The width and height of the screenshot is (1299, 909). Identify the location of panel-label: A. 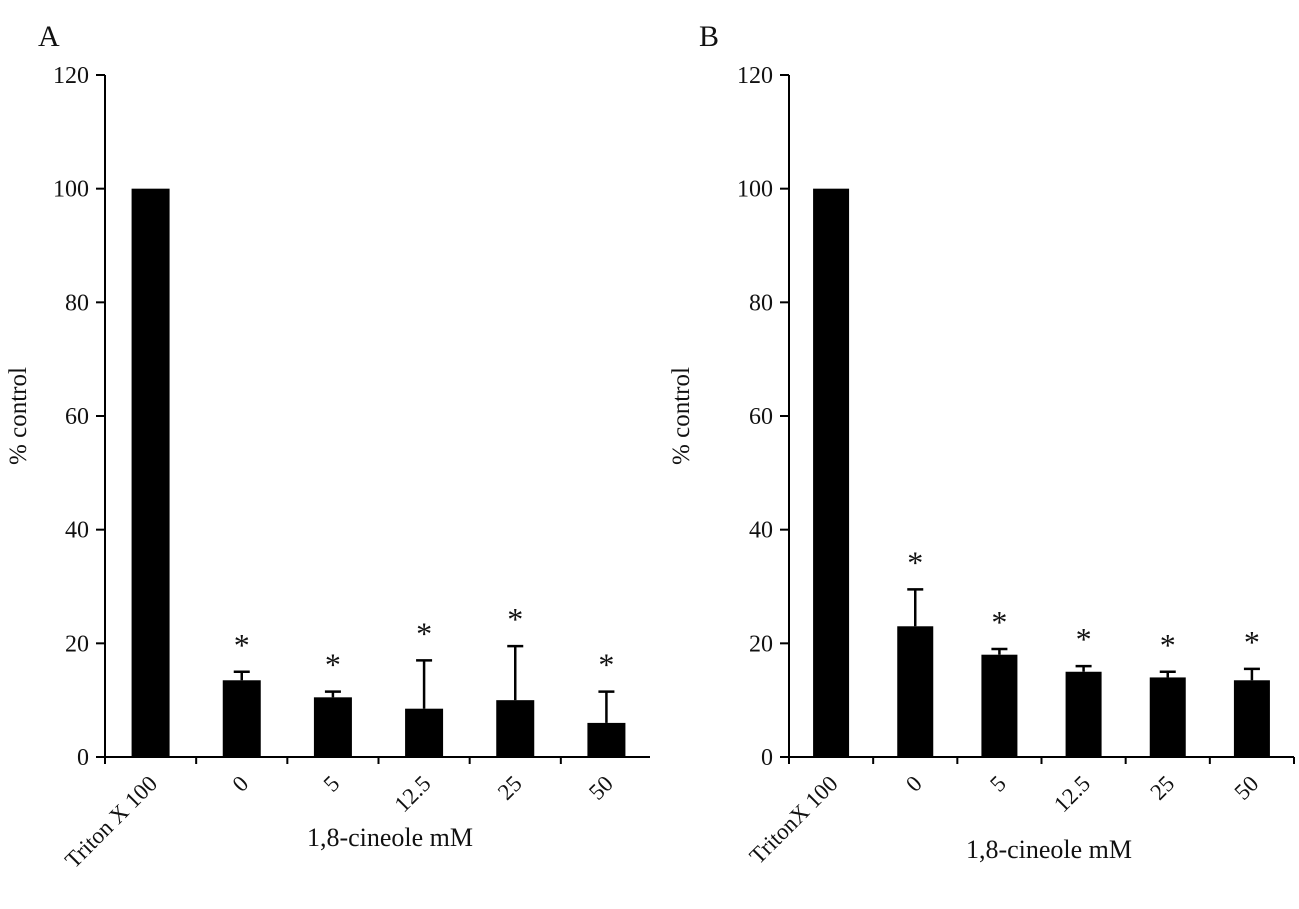
(49, 36).